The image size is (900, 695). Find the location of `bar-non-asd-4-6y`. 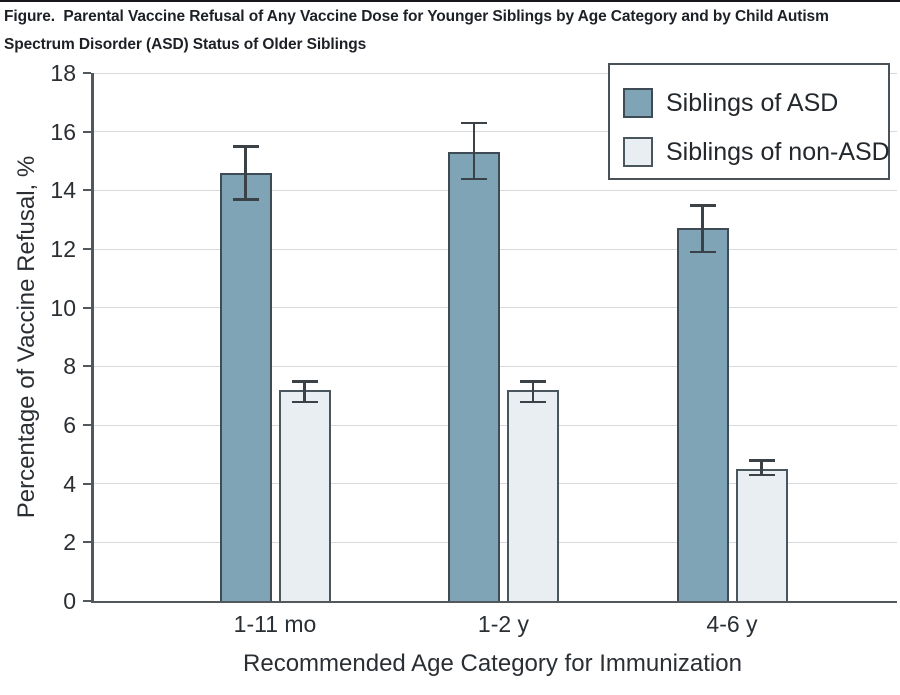

bar-non-asd-4-6y is located at coordinates (761, 535).